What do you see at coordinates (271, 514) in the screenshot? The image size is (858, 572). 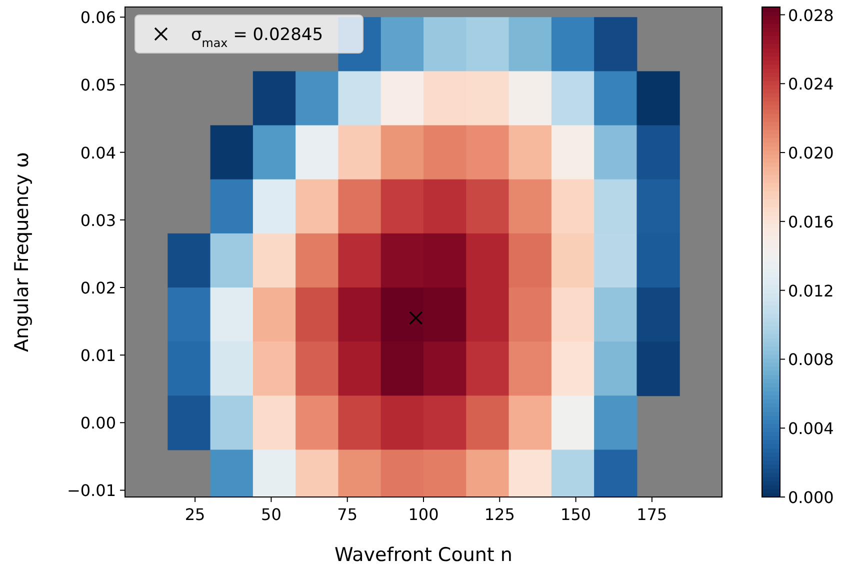 I see `x-tick-label: 50` at bounding box center [271, 514].